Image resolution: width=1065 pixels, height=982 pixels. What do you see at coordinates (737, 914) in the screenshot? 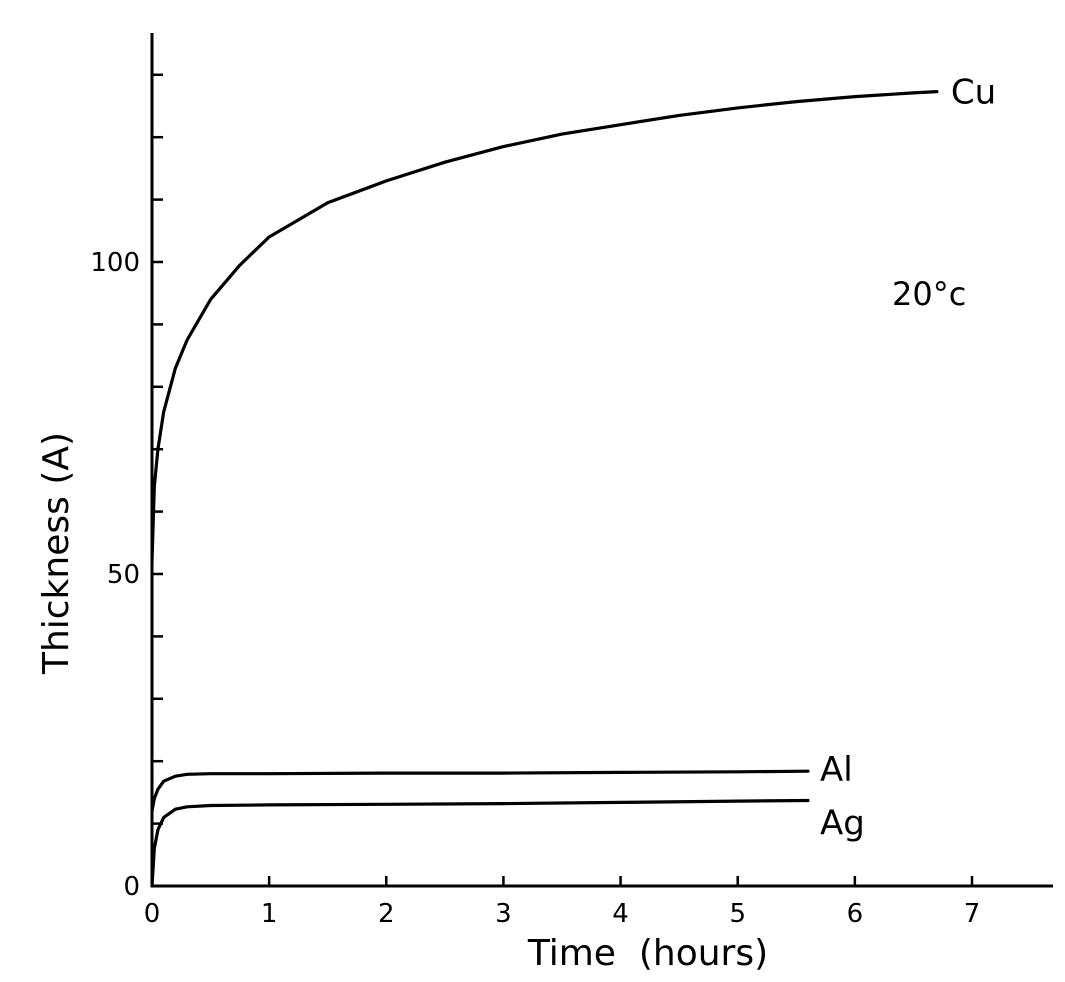
I see `x-tick-label: 5` at bounding box center [737, 914].